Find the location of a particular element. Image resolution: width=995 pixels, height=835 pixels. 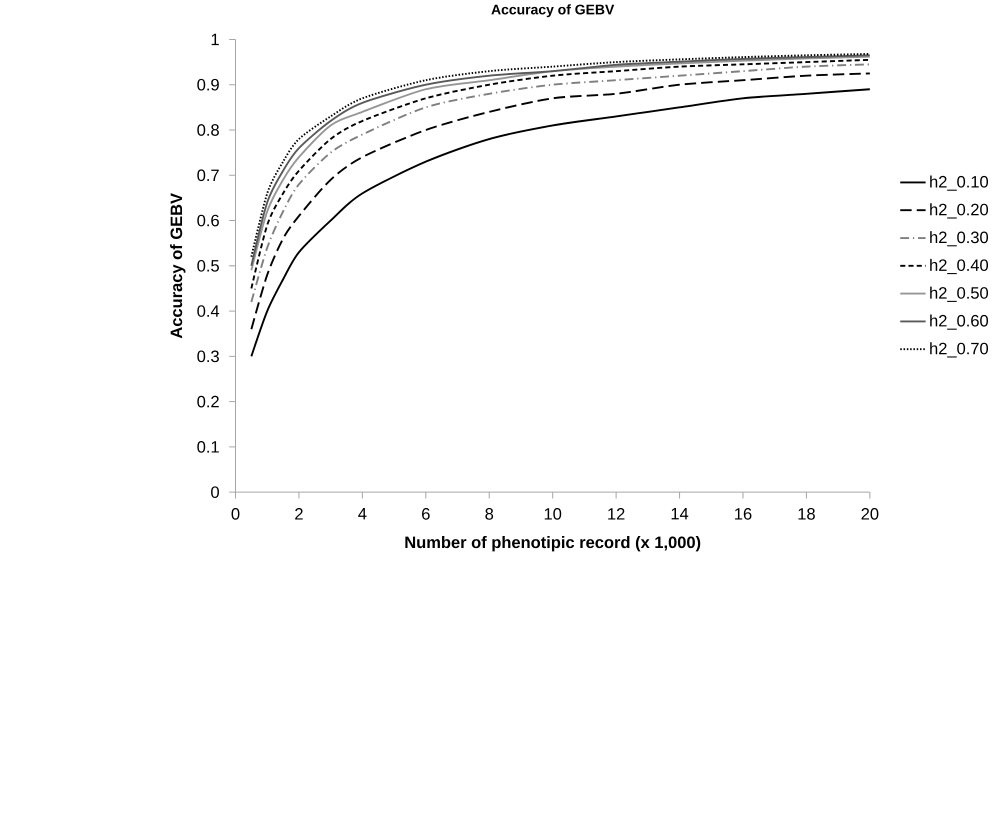

x-tick-label: 4 is located at coordinates (362, 514).